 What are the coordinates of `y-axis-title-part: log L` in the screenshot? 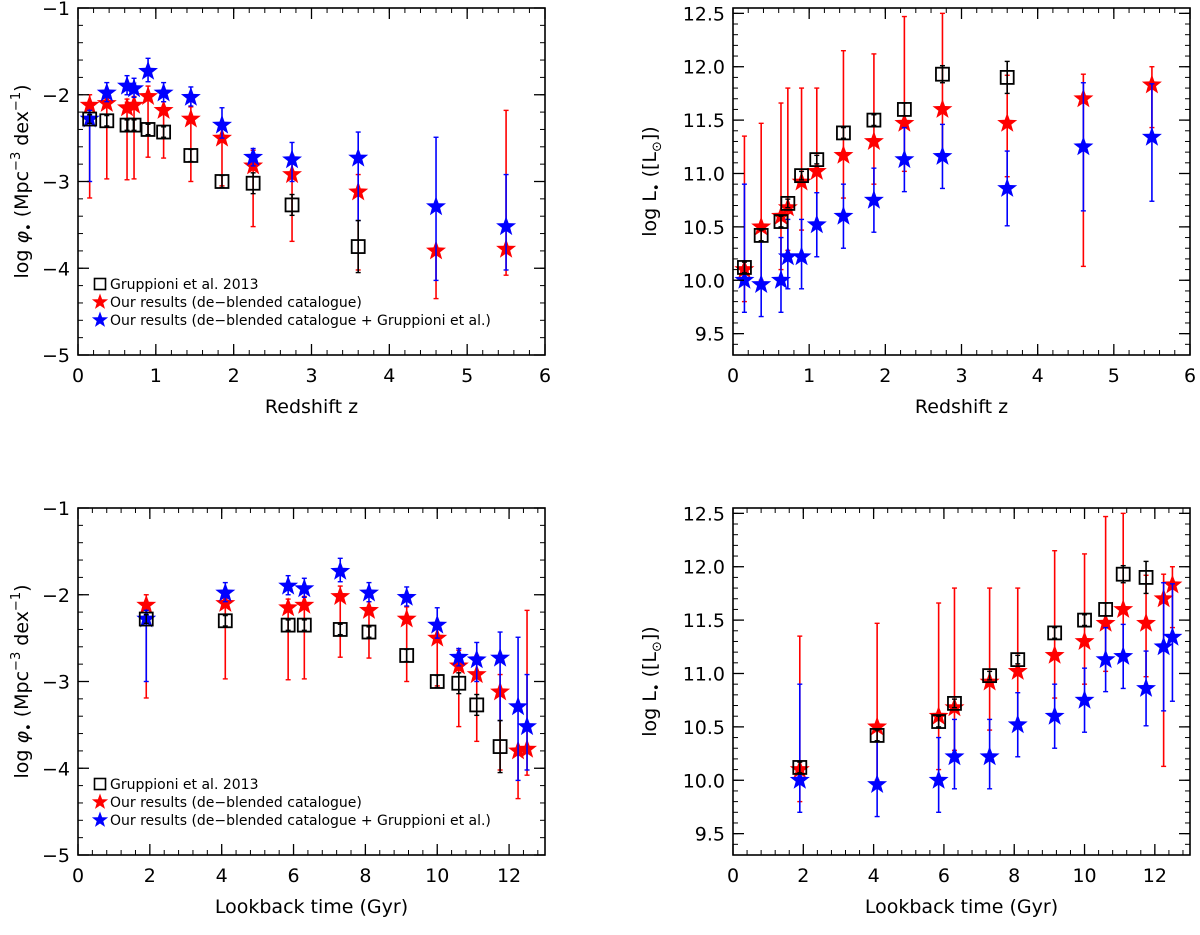 It's located at (650, 214).